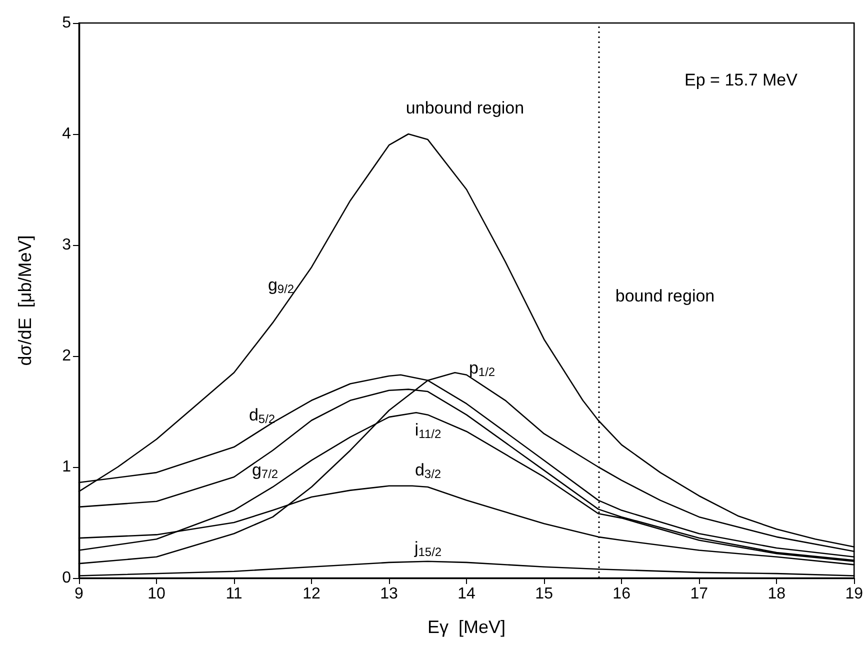  I want to click on y-tick-label: 0, so click(67, 578).